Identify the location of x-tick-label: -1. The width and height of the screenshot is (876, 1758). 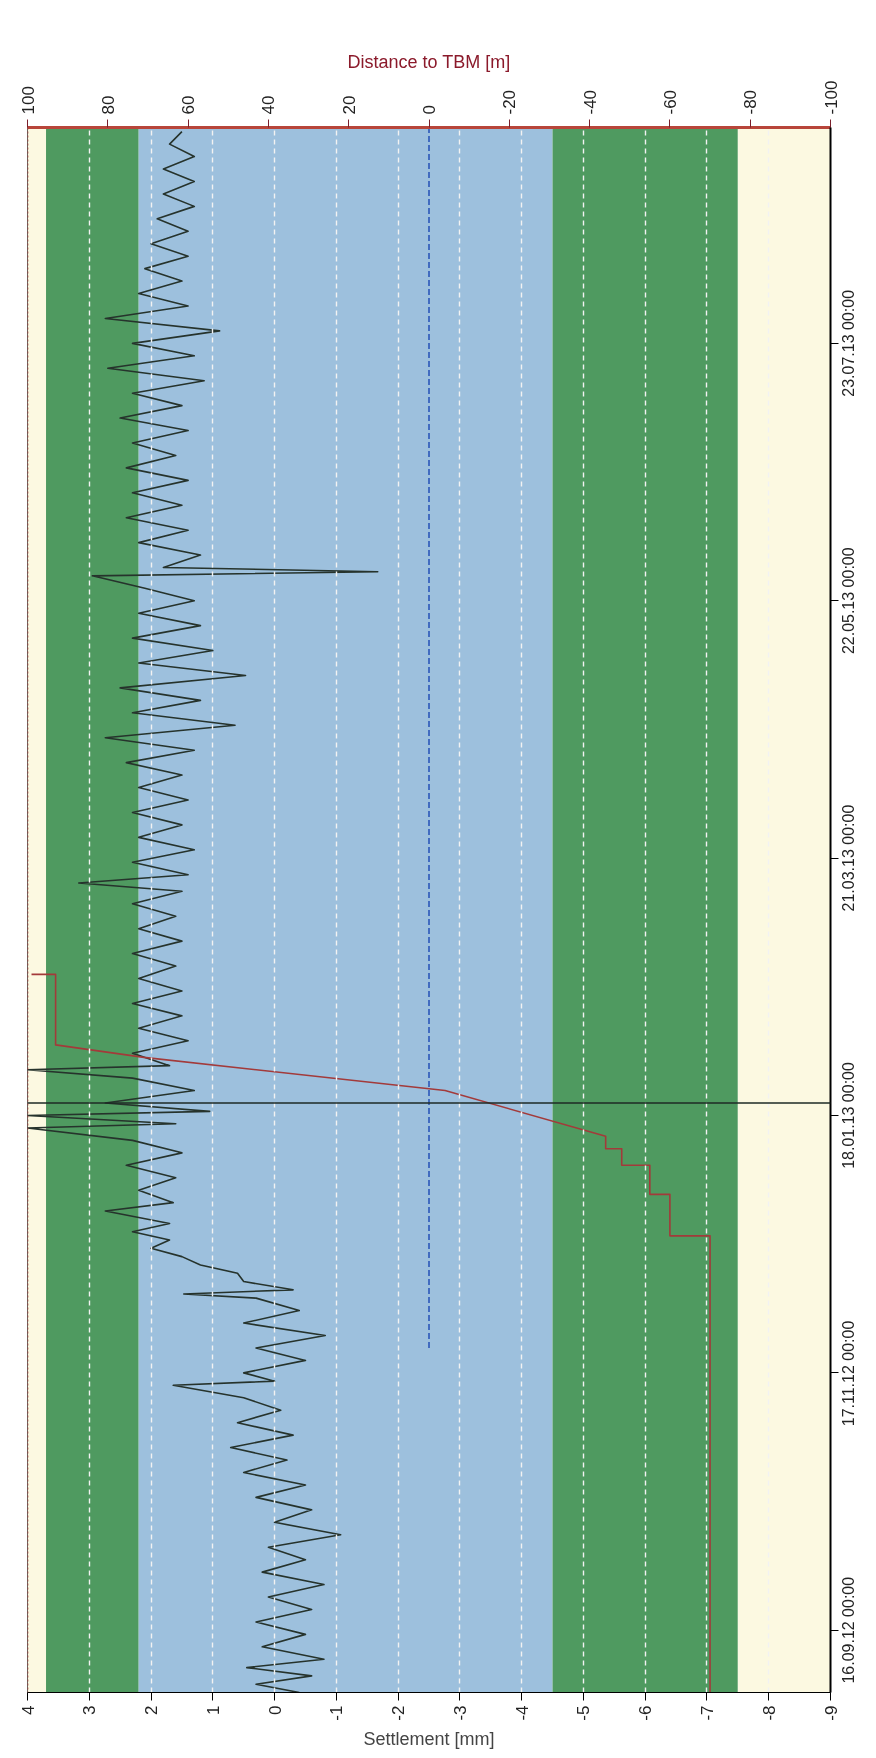
(337, 1713).